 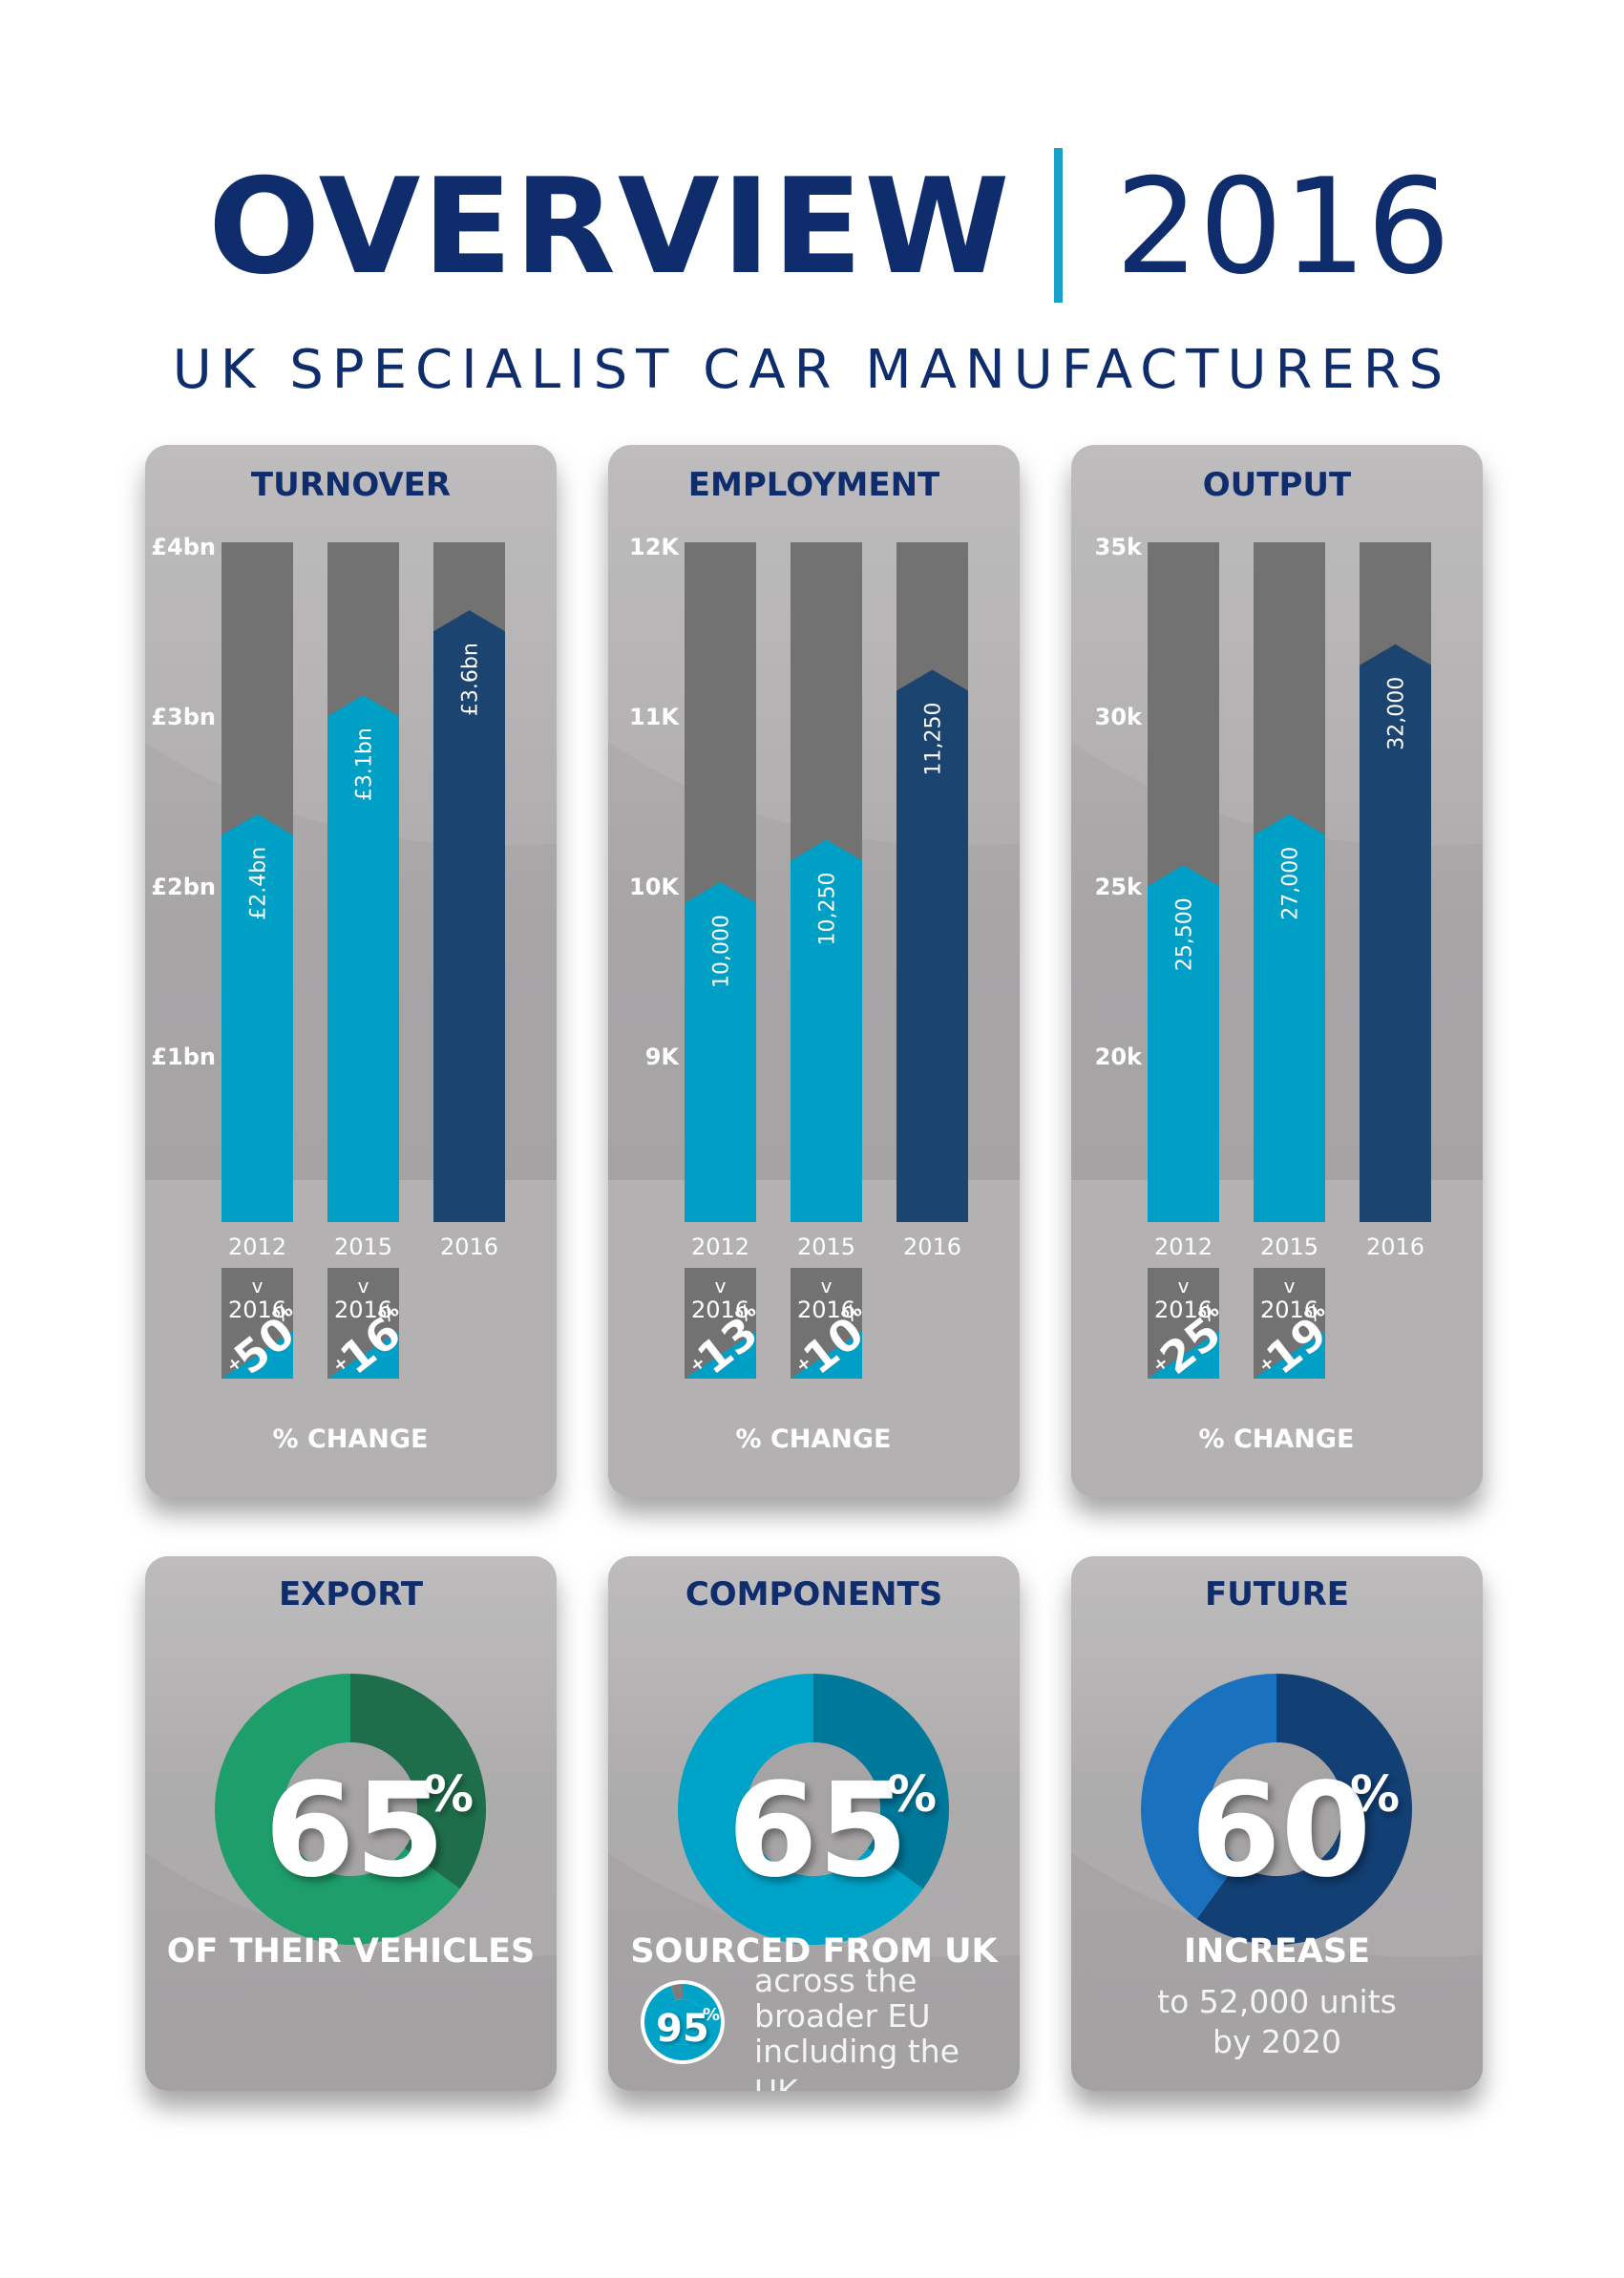 I want to click on y-tick-label: £2bn, so click(x=183, y=887).